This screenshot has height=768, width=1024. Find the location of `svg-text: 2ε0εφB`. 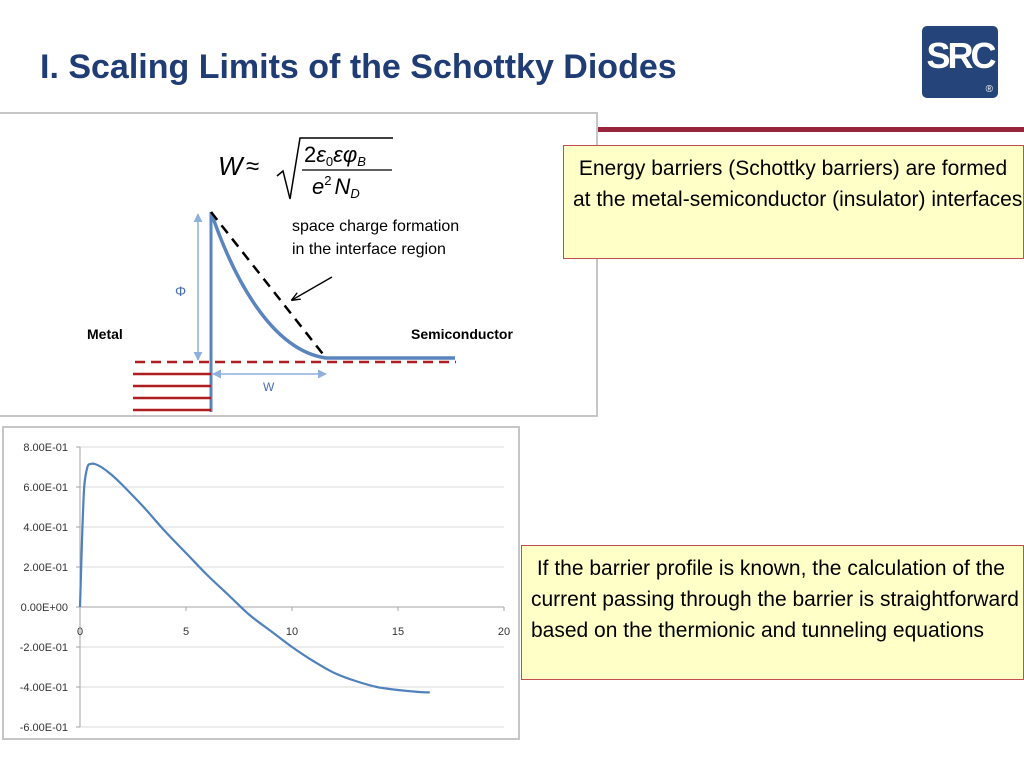

svg-text: 2ε0εφB is located at coordinates (335, 155).